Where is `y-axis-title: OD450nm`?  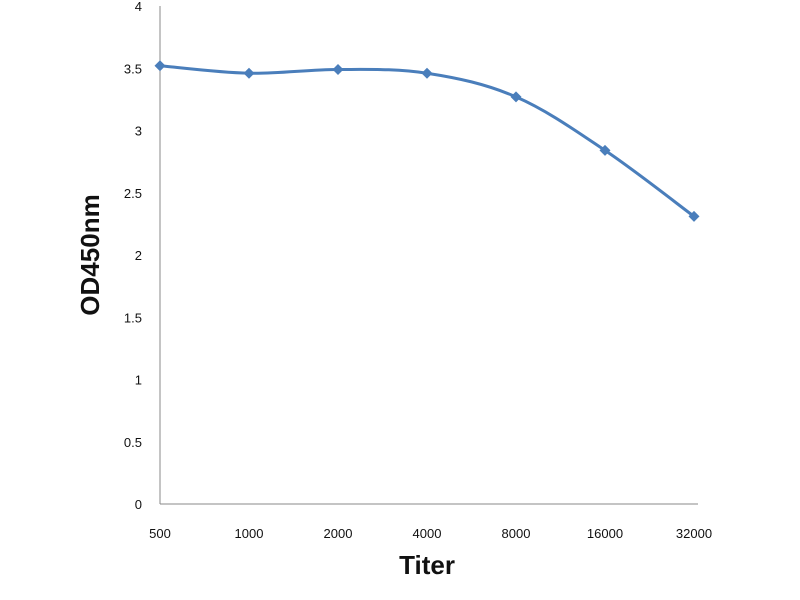
y-axis-title: OD450nm is located at coordinates (90, 254).